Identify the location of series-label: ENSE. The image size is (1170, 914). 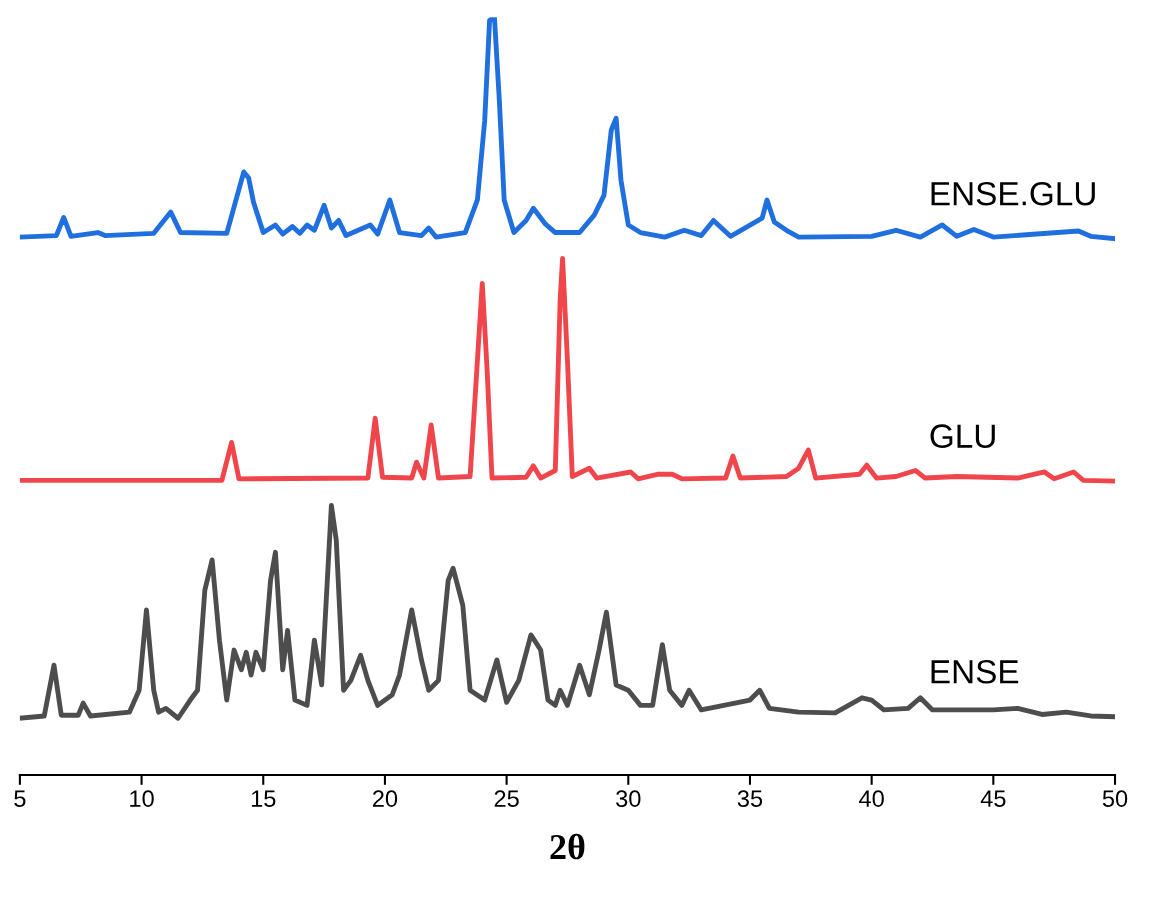
(975, 672).